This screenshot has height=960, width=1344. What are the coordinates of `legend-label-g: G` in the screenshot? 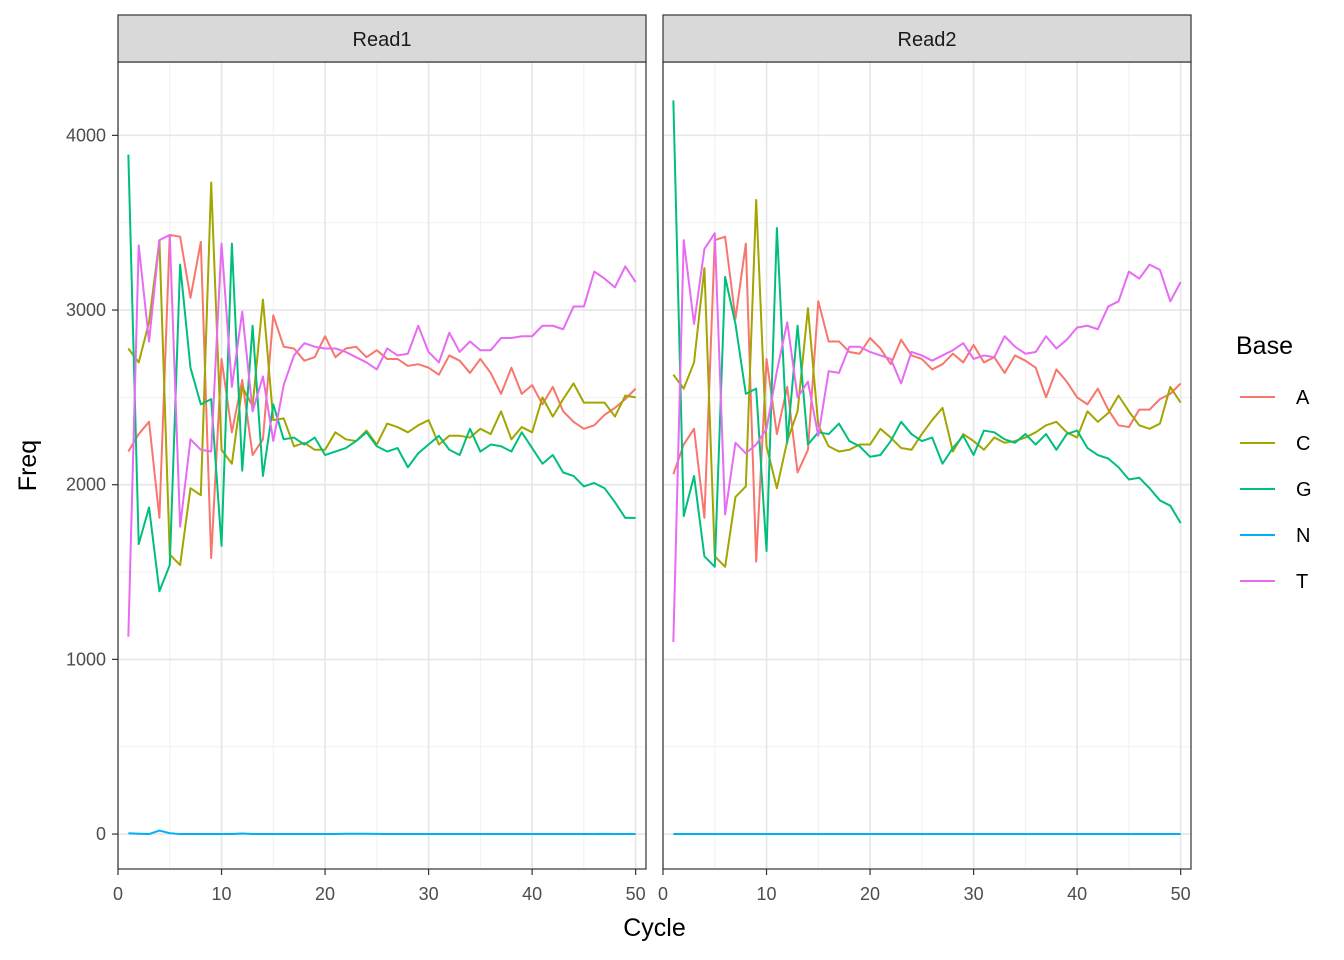 It's located at (1304, 490).